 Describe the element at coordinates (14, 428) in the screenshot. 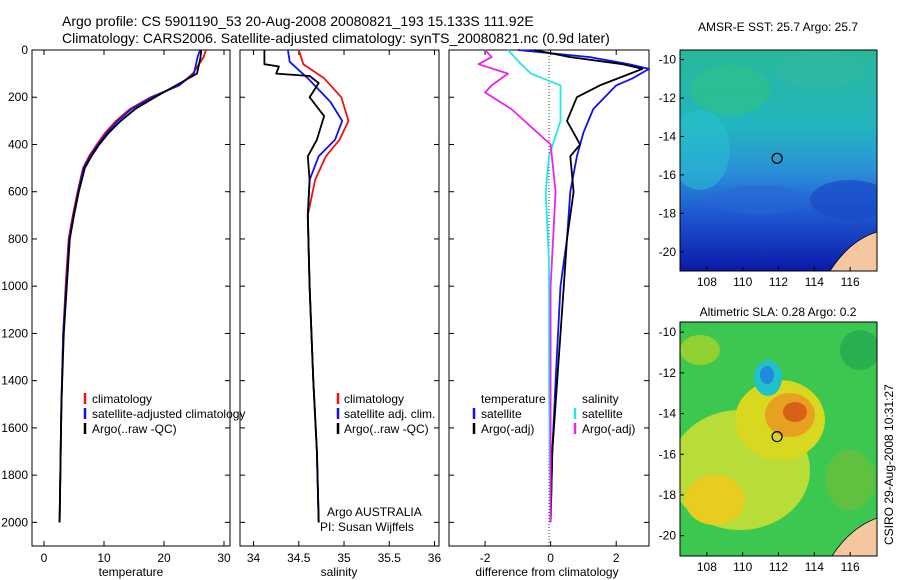

I see `y-tick-label: 1600` at that location.